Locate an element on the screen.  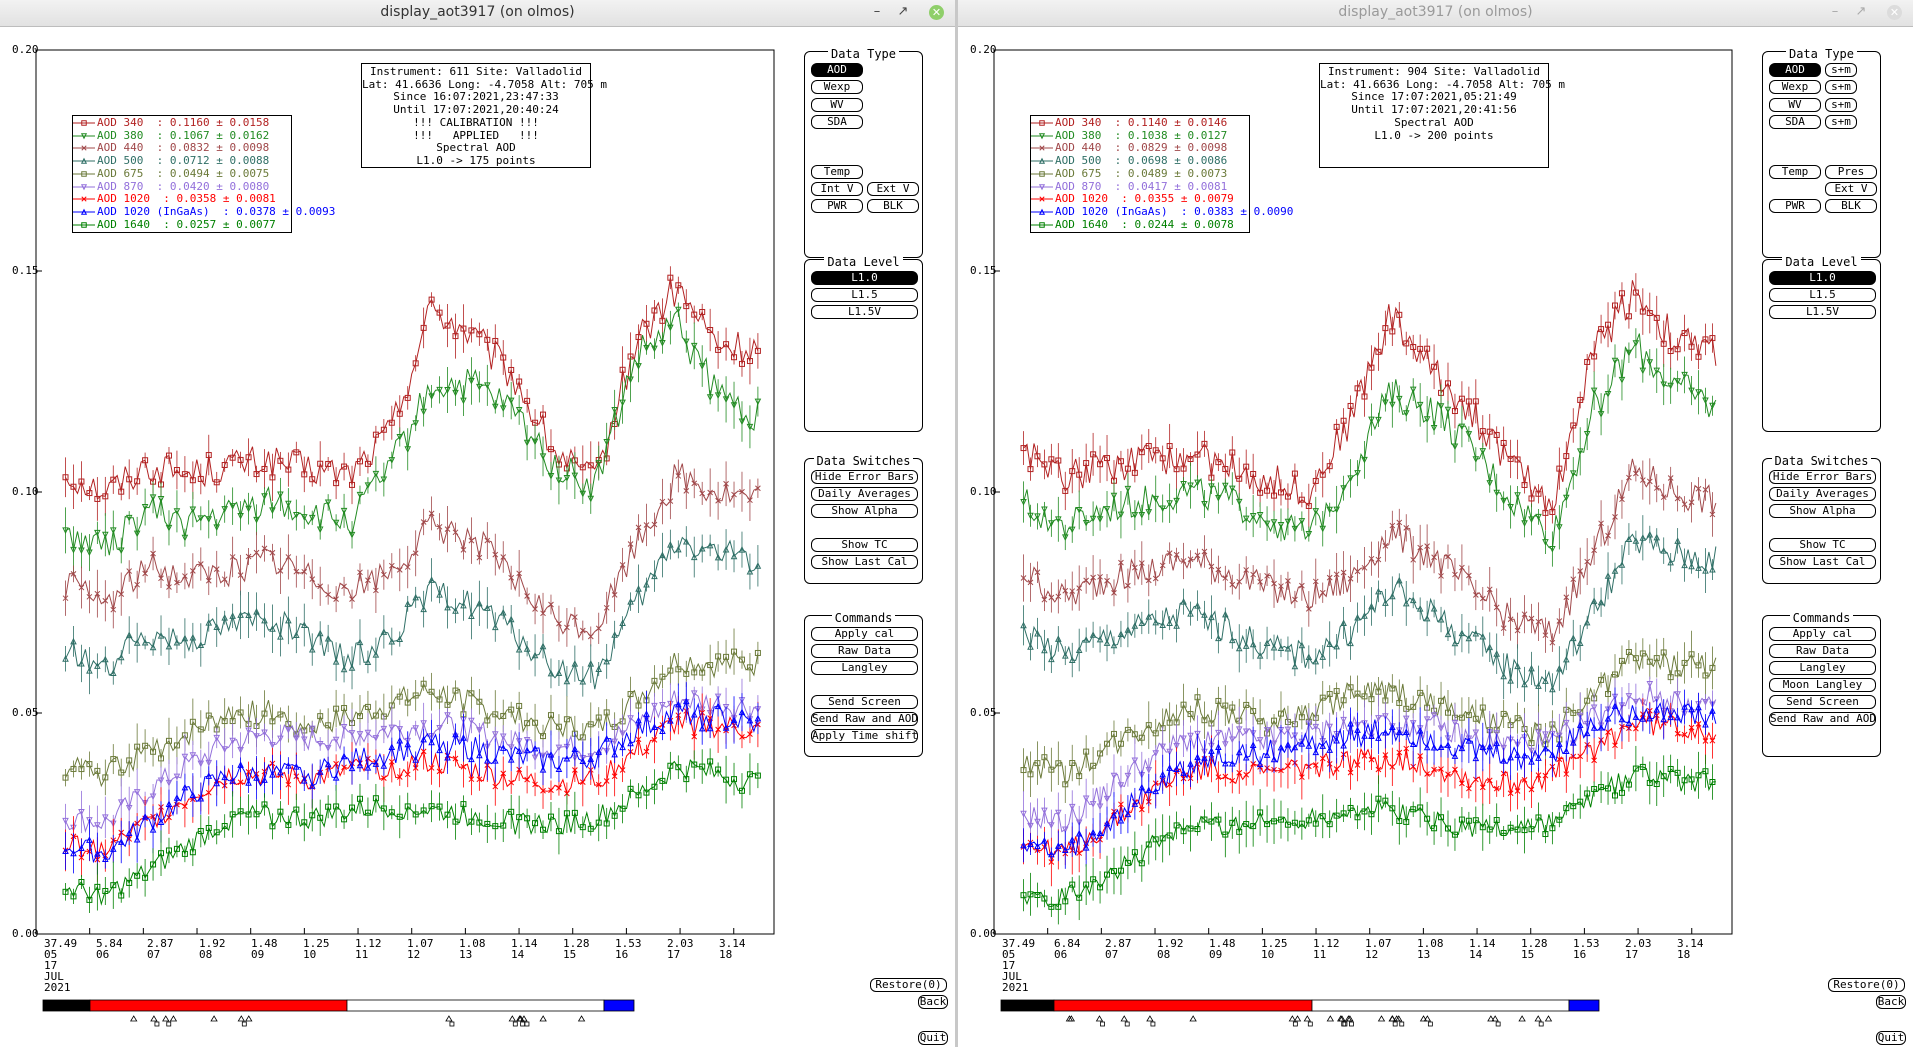
date-label: 2021 is located at coordinates (1015, 987).